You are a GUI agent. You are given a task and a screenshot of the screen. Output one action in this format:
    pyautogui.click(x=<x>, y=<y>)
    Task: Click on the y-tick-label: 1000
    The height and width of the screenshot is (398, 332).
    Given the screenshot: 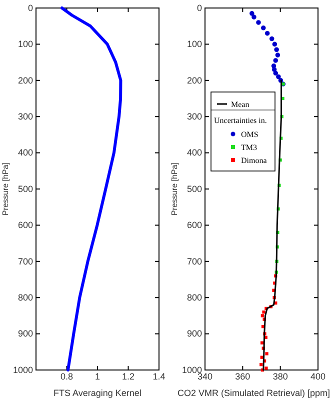 What is the action you would take?
    pyautogui.click(x=22, y=369)
    